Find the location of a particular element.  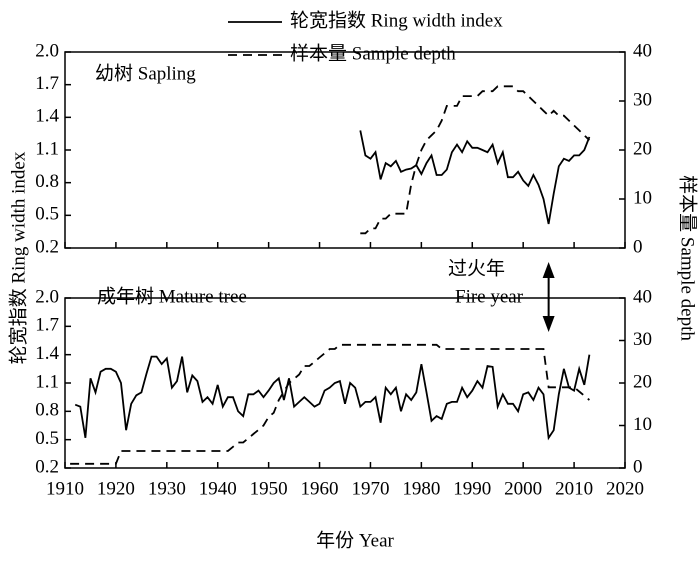

legend-label: 轮宽指数 Ring width index is located at coordinates (396, 20).